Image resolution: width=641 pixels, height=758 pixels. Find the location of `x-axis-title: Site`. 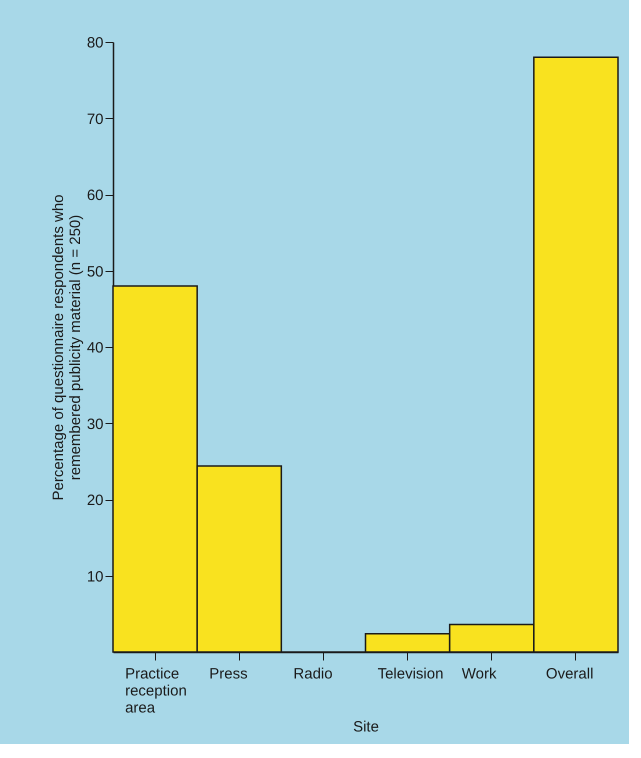

x-axis-title: Site is located at coordinates (366, 727).